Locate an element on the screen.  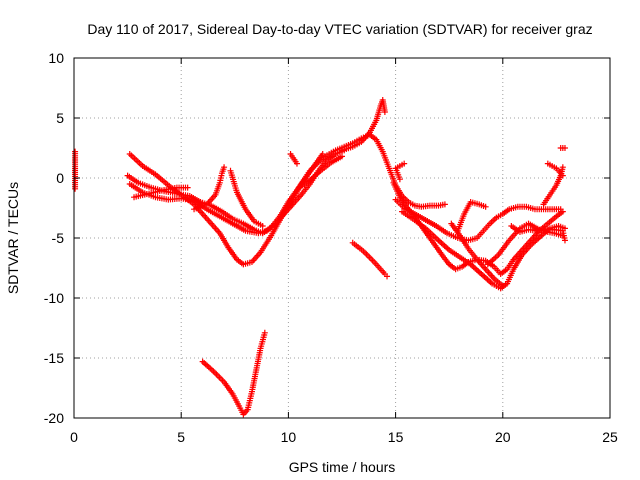
y-tick-label: 0 is located at coordinates (60, 178).